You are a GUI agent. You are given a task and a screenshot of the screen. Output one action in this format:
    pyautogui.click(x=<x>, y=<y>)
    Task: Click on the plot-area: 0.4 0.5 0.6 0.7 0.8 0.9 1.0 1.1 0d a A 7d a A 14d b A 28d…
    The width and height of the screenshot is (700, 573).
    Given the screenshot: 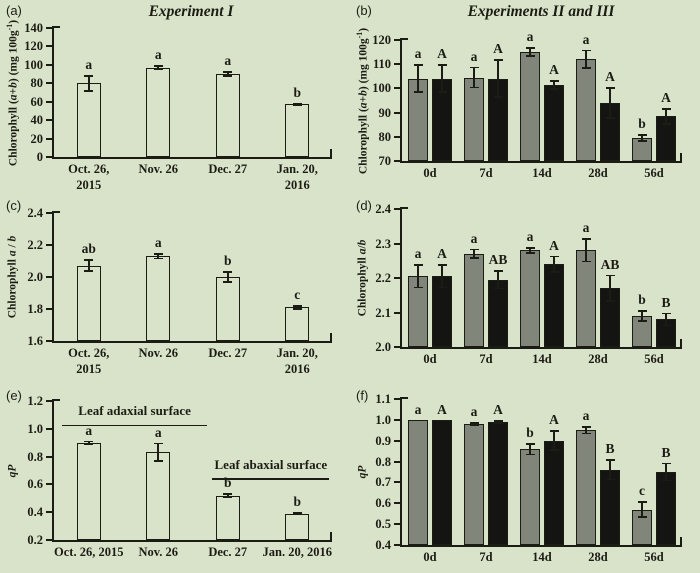 What is the action you would take?
    pyautogui.click(x=528, y=478)
    